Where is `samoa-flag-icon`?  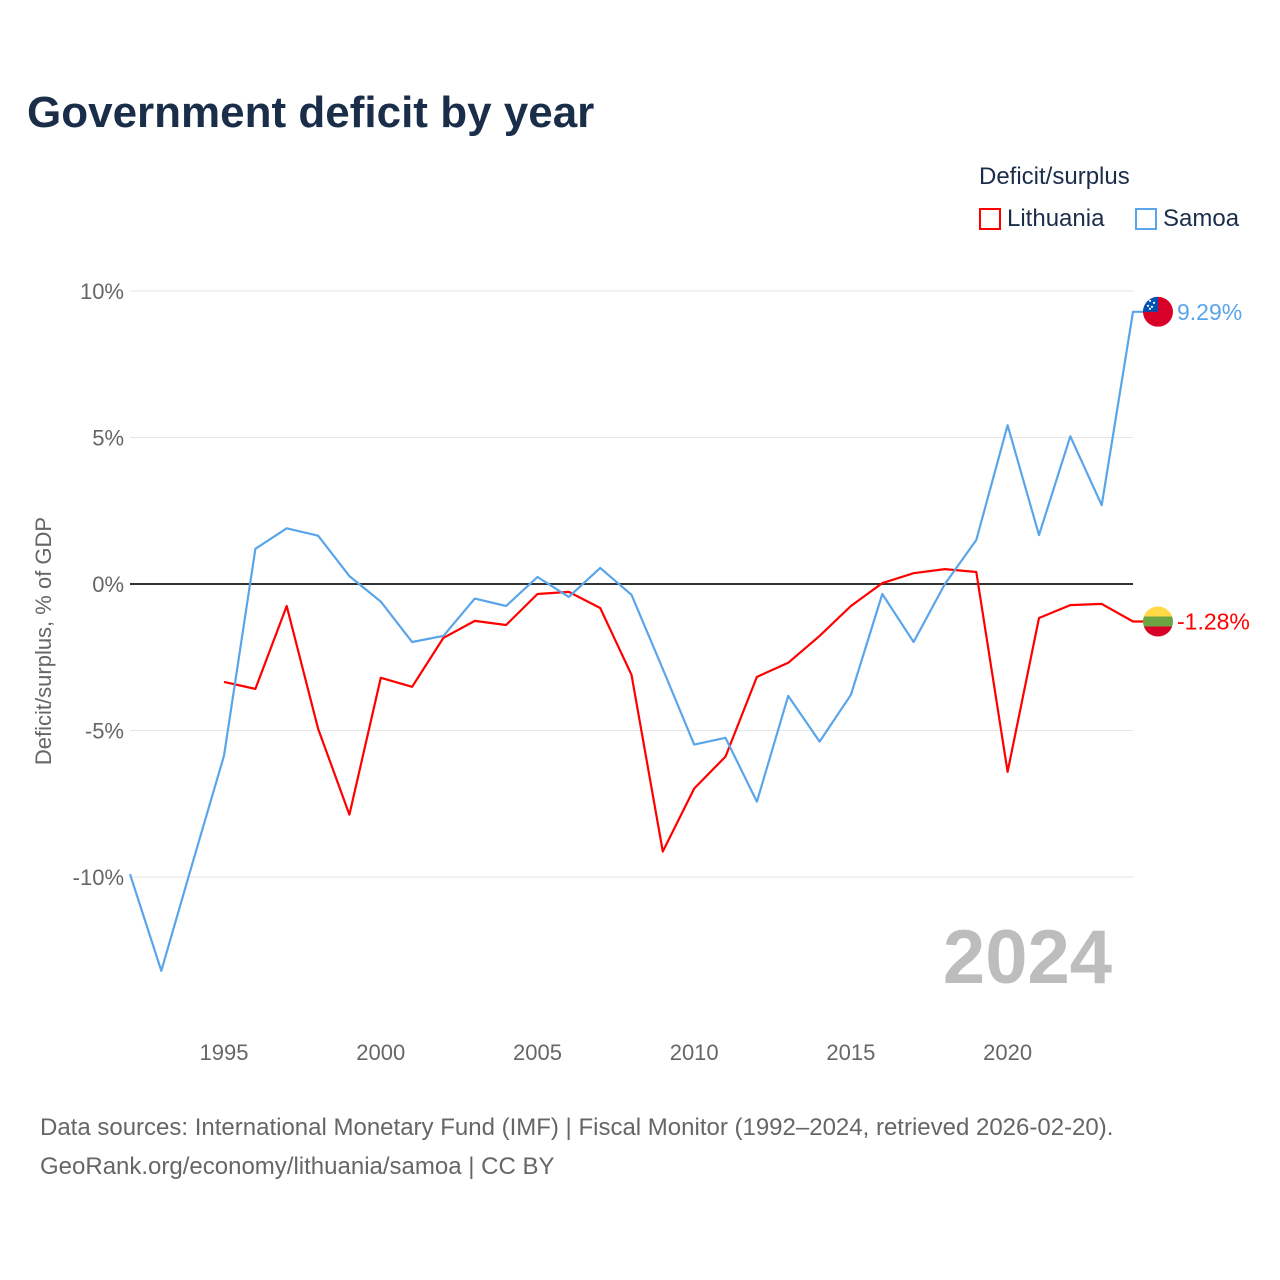 samoa-flag-icon is located at coordinates (1158, 311).